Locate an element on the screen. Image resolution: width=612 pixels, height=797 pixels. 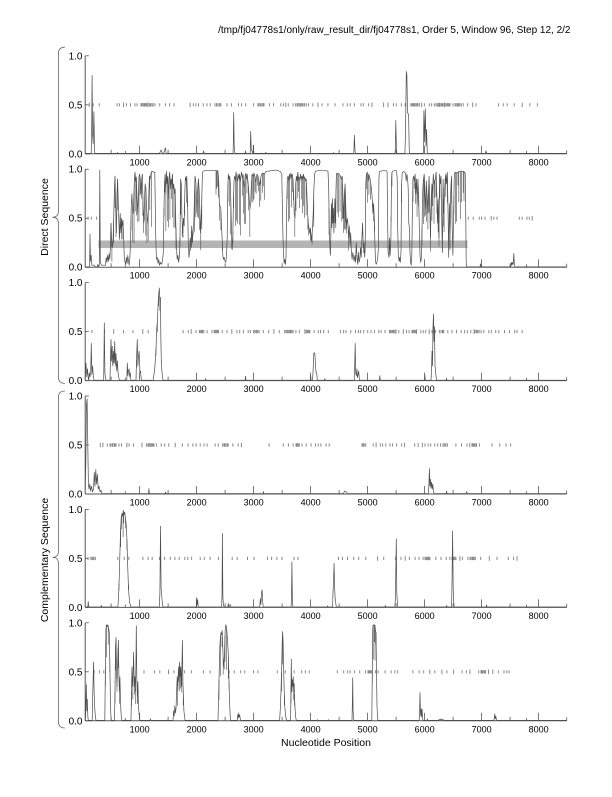
svg-text: Nucleotide Position is located at coordinates (326, 743).